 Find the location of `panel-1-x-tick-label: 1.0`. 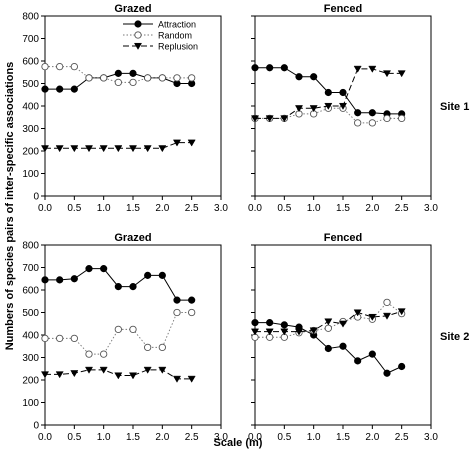

panel-1-x-tick-label: 1.0 is located at coordinates (104, 208).